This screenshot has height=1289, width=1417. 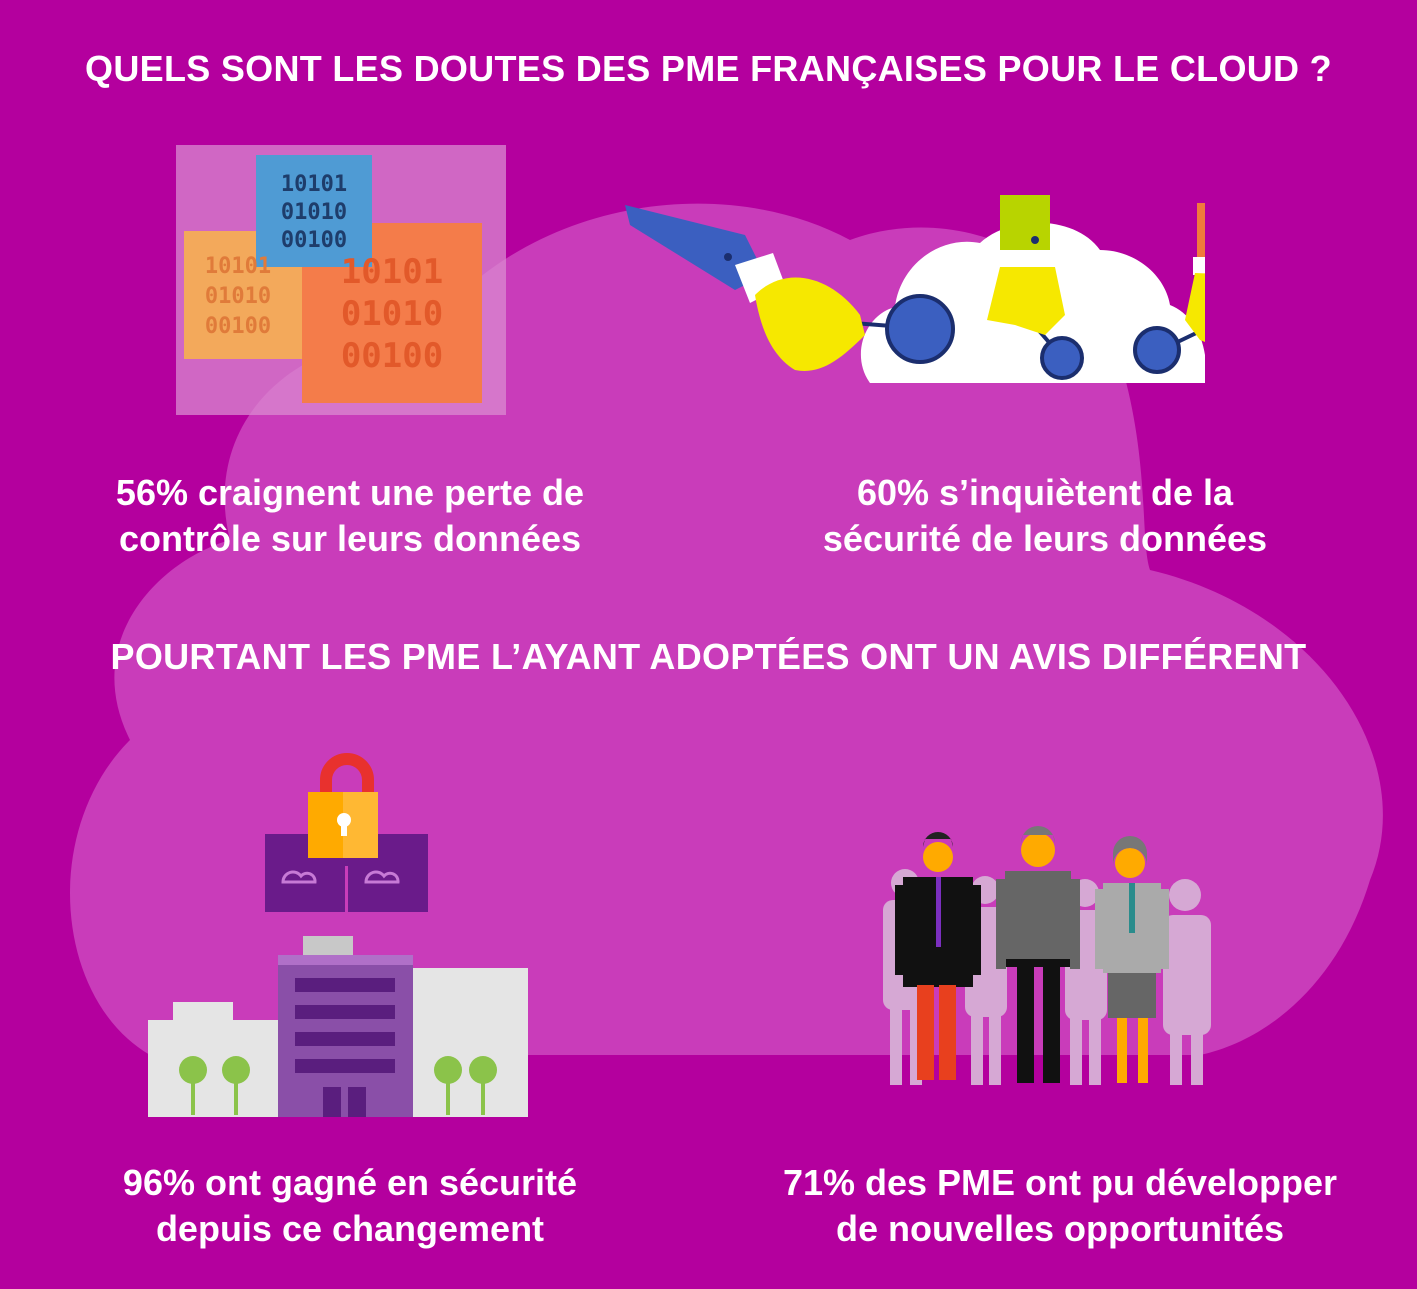 What do you see at coordinates (314, 240) in the screenshot?
I see `binary-blue-line-3: 00100` at bounding box center [314, 240].